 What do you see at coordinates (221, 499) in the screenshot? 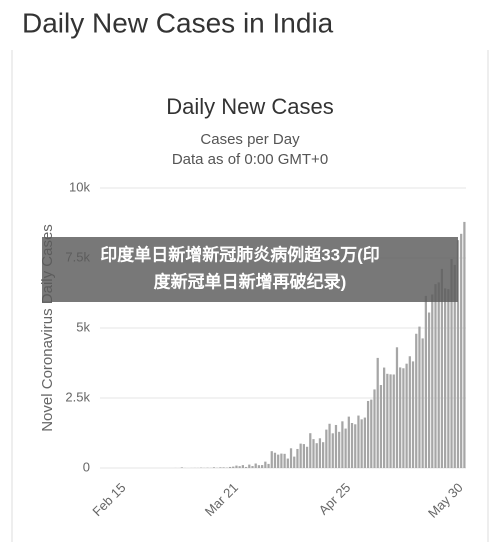
I see `x-tick-label: Mar 21` at bounding box center [221, 499].